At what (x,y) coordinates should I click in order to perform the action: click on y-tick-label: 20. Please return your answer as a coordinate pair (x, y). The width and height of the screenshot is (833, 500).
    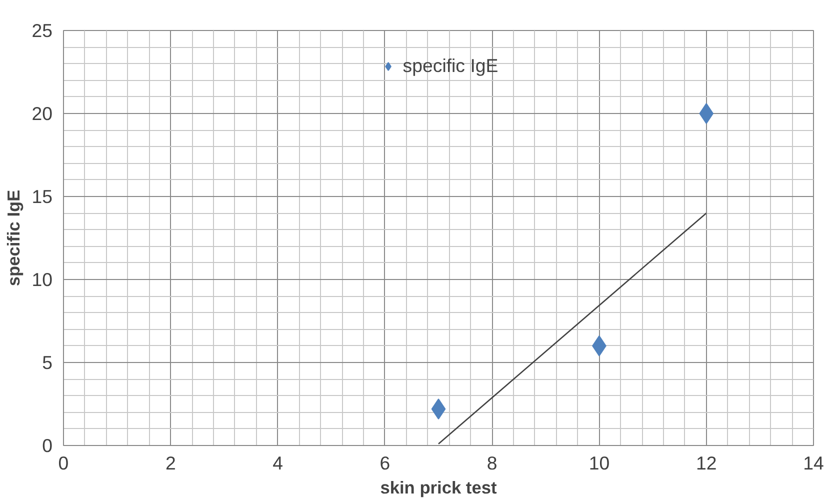
    Looking at the image, I should click on (42, 113).